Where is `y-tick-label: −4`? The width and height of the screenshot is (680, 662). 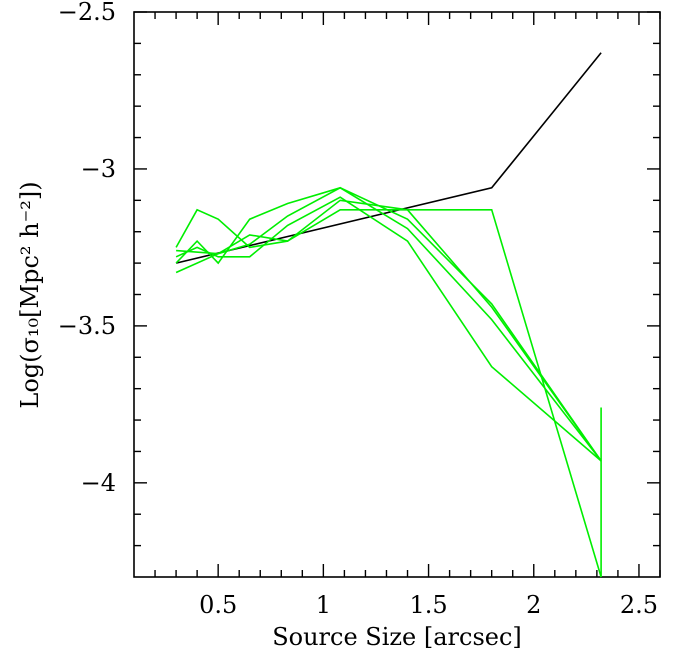 y-tick-label: −4 is located at coordinates (98, 483).